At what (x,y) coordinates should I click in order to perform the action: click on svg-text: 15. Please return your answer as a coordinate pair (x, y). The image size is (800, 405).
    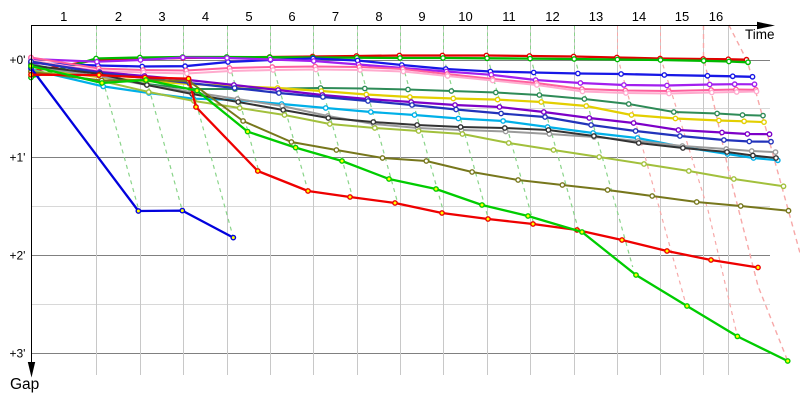
    Looking at the image, I should click on (682, 16).